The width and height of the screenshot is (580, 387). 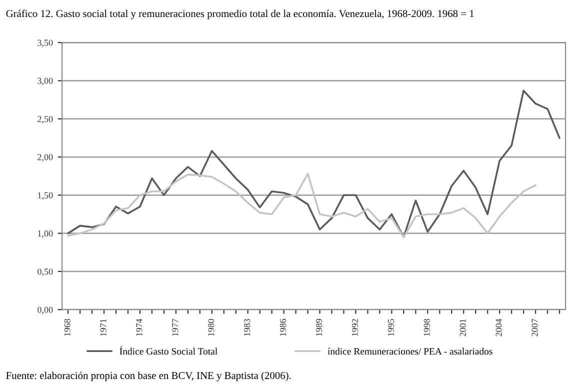 I want to click on source-note: Fuente: elaboración propia con base en BCV, INE y Baptista (2006)., so click(x=148, y=377).